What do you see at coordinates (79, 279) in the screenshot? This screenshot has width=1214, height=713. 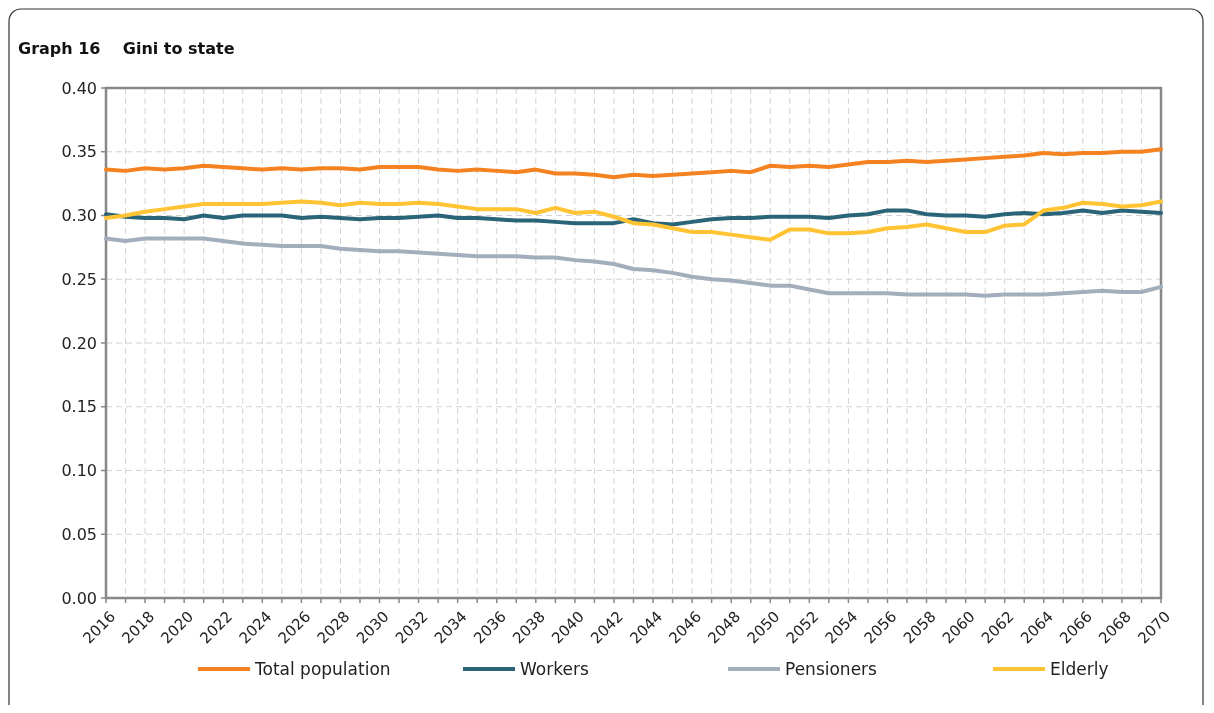 I see `y-tick-label: 0.25` at bounding box center [79, 279].